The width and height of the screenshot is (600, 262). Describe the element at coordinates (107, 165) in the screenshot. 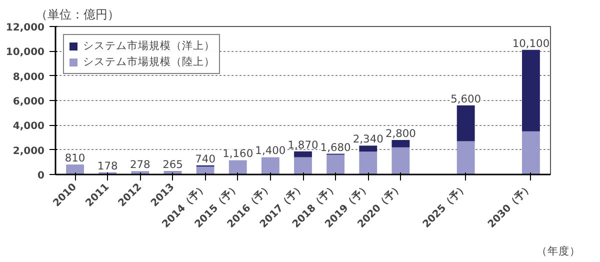

I see `total-label: 178` at that location.